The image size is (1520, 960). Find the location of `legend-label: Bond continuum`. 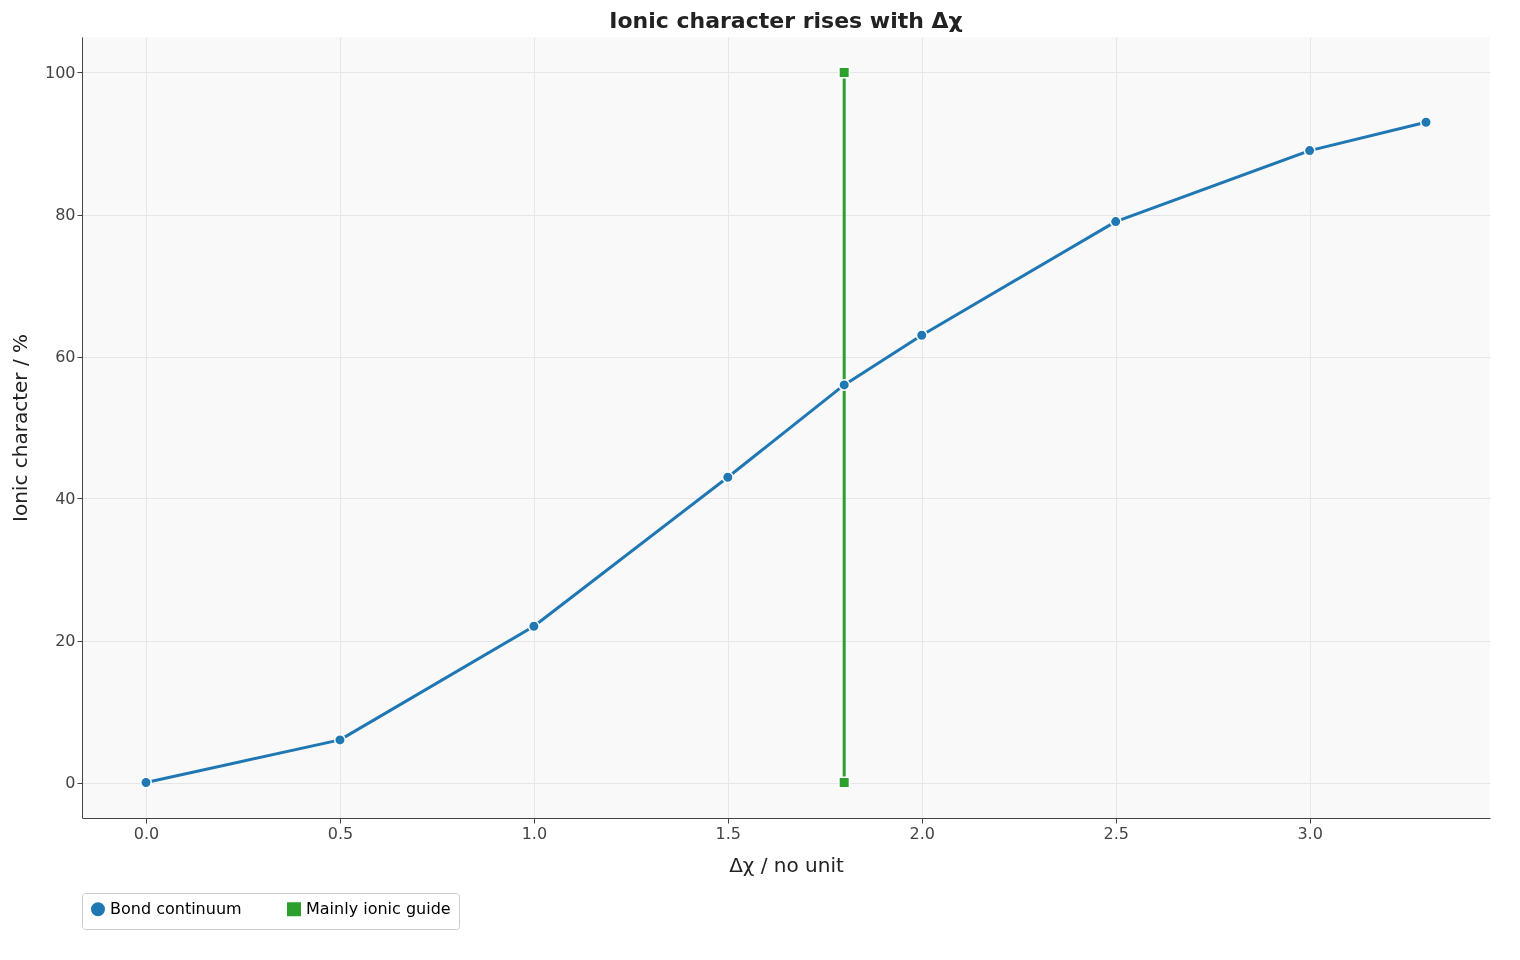

legend-label: Bond continuum is located at coordinates (176, 909).